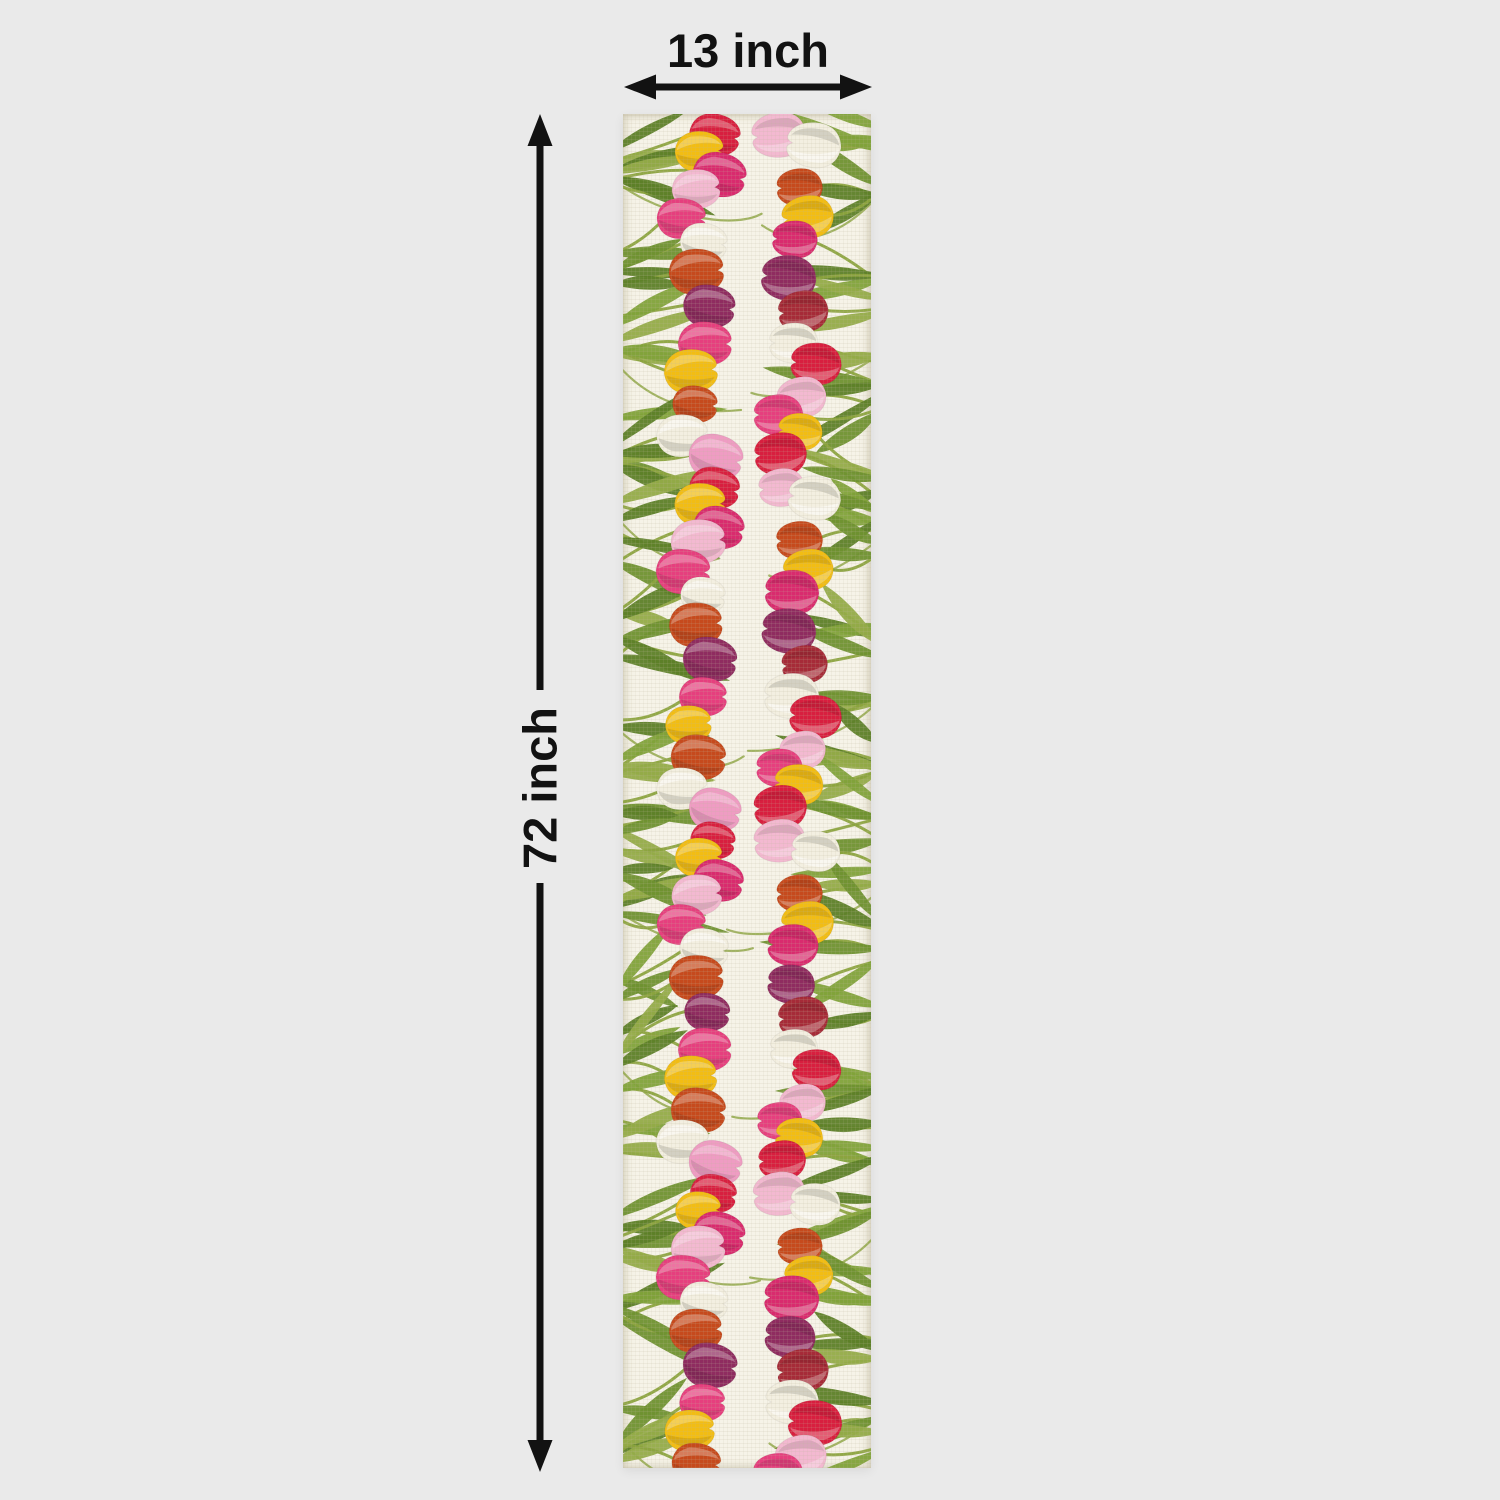 The image size is (1500, 1500). What do you see at coordinates (748, 87) in the screenshot?
I see `width-dimension-arrow` at bounding box center [748, 87].